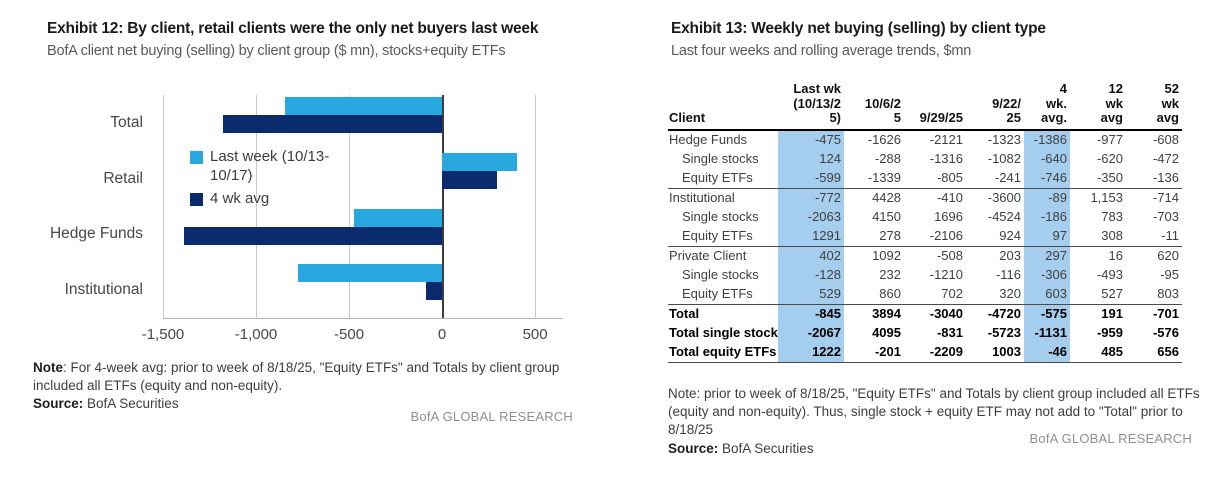 Image resolution: width=1228 pixels, height=478 pixels. What do you see at coordinates (684, 314) in the screenshot?
I see `client-cell: Total` at bounding box center [684, 314].